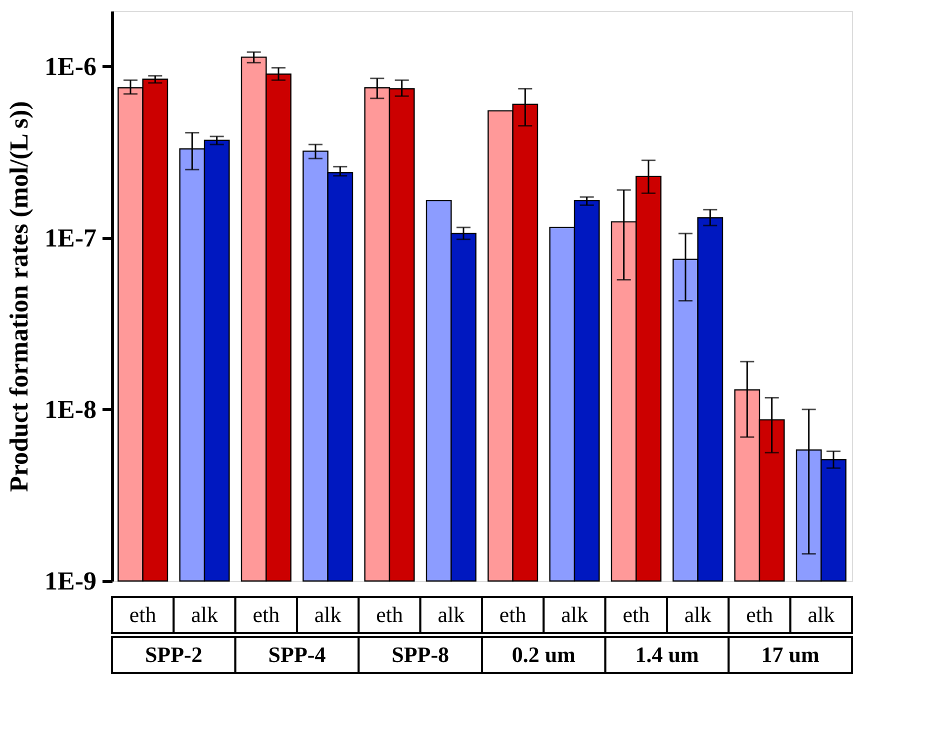 This screenshot has width=928, height=734. I want to click on text: SPP-8, so click(421, 654).